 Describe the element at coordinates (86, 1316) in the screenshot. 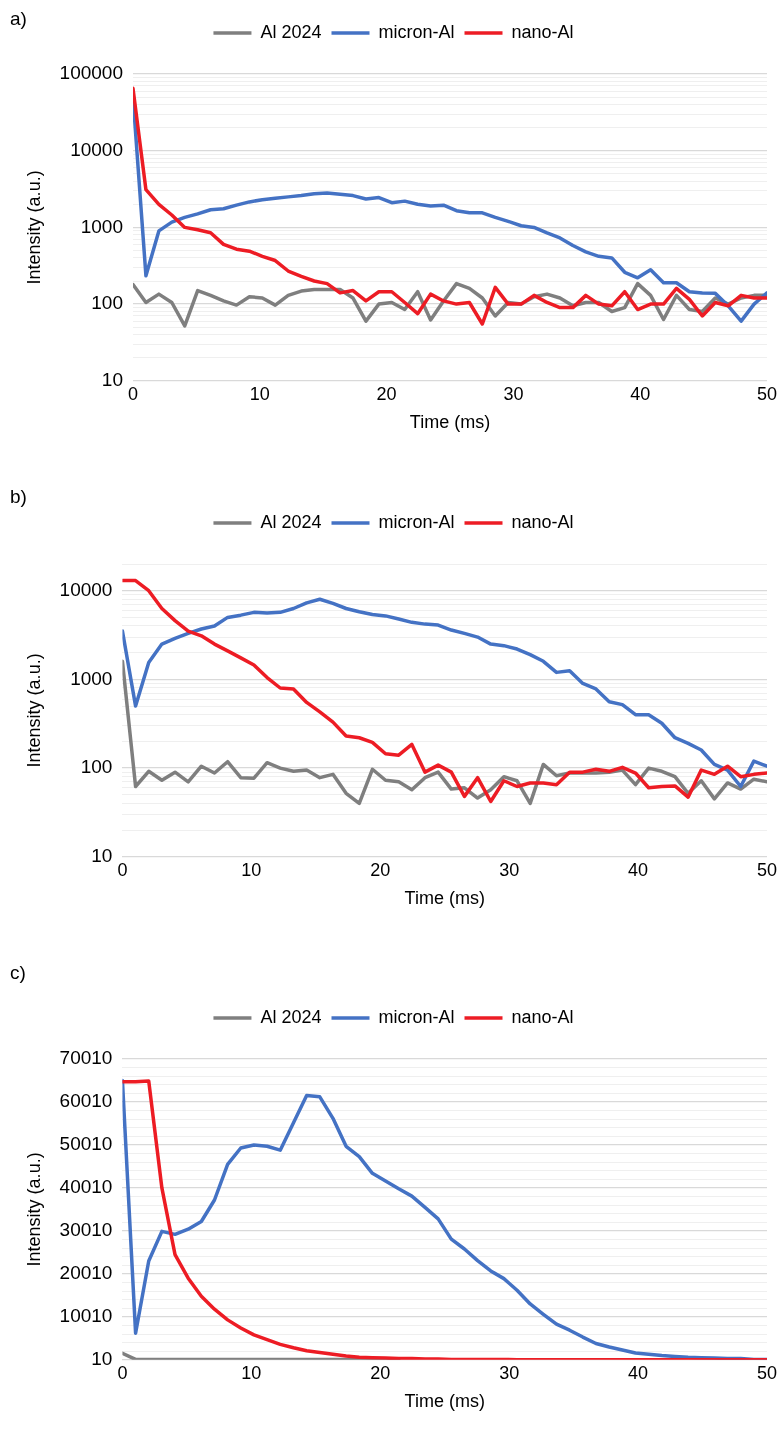

I see `y-tick-label: 10010` at that location.